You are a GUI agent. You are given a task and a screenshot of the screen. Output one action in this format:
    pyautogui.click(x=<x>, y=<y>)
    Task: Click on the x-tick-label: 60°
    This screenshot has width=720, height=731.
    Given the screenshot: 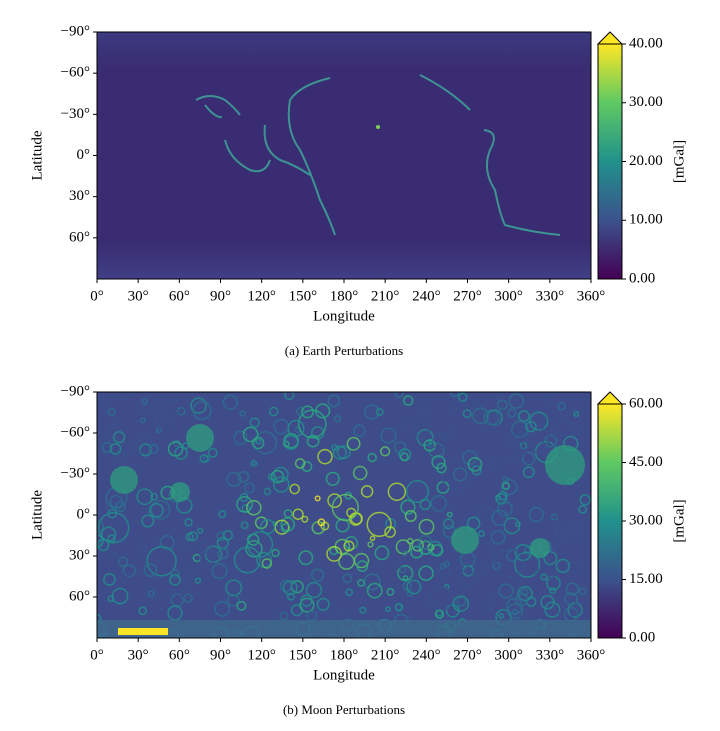 What is the action you would take?
    pyautogui.click(x=179, y=655)
    